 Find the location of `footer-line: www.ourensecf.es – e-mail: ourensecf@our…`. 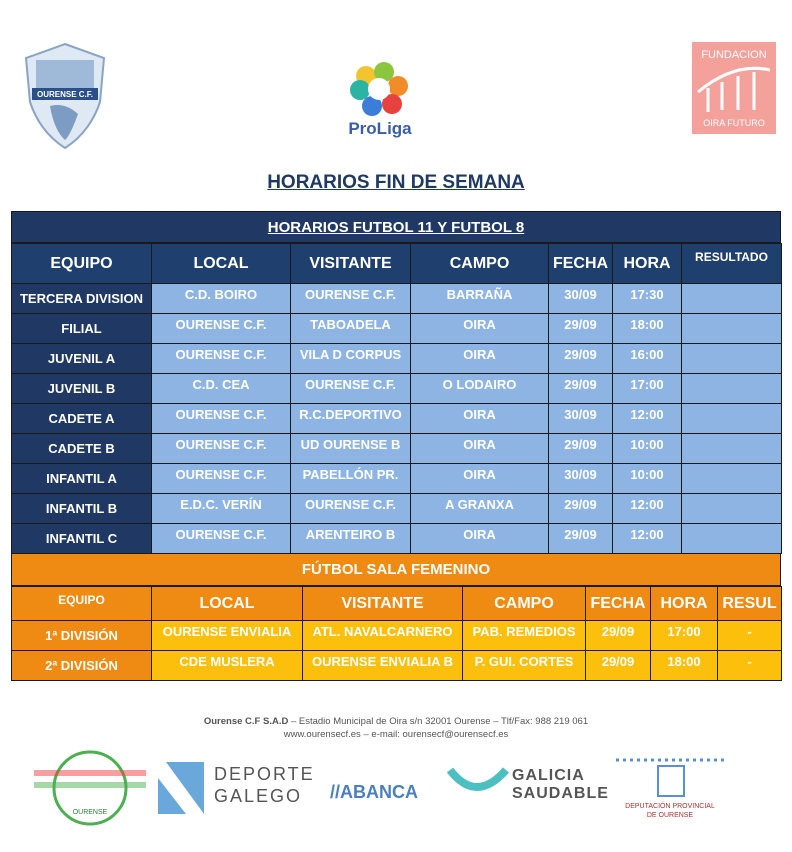

footer-line: www.ourensecf.es – e-mail: ourensecf@our… is located at coordinates (396, 734).